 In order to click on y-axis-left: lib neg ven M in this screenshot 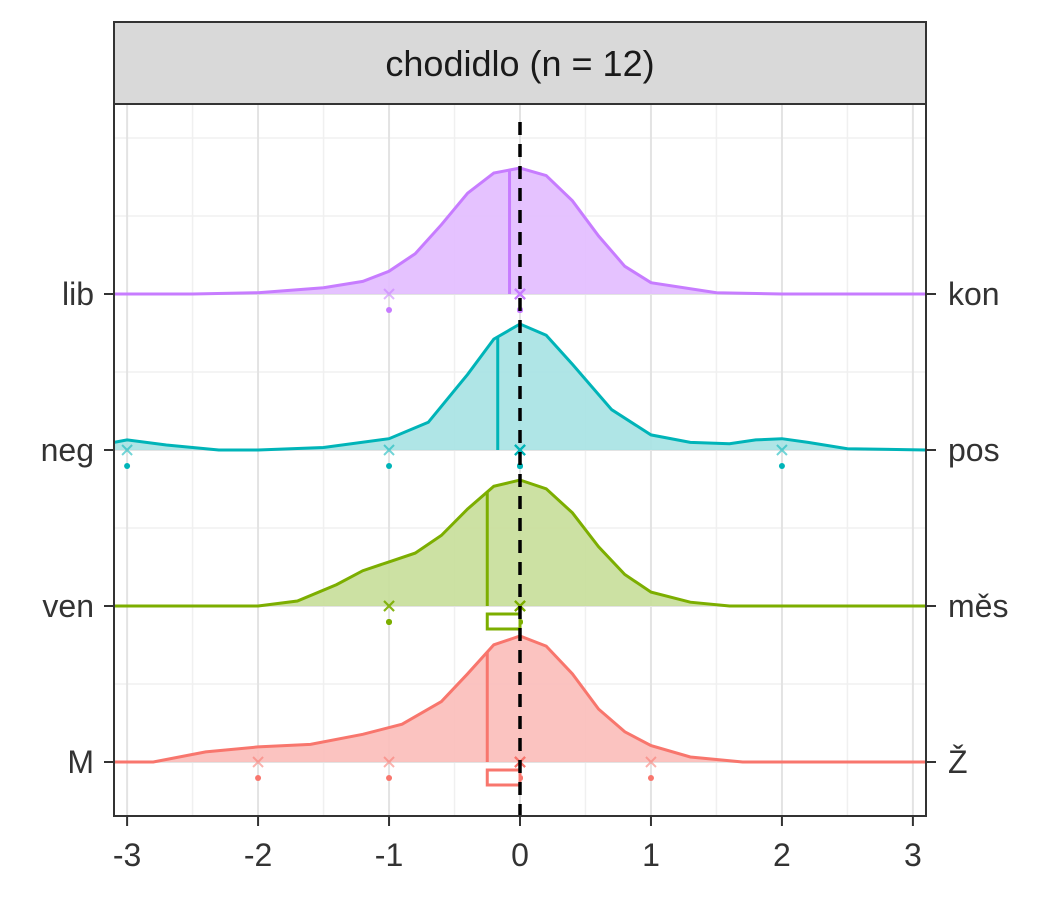, I will do `click(77, 528)`.